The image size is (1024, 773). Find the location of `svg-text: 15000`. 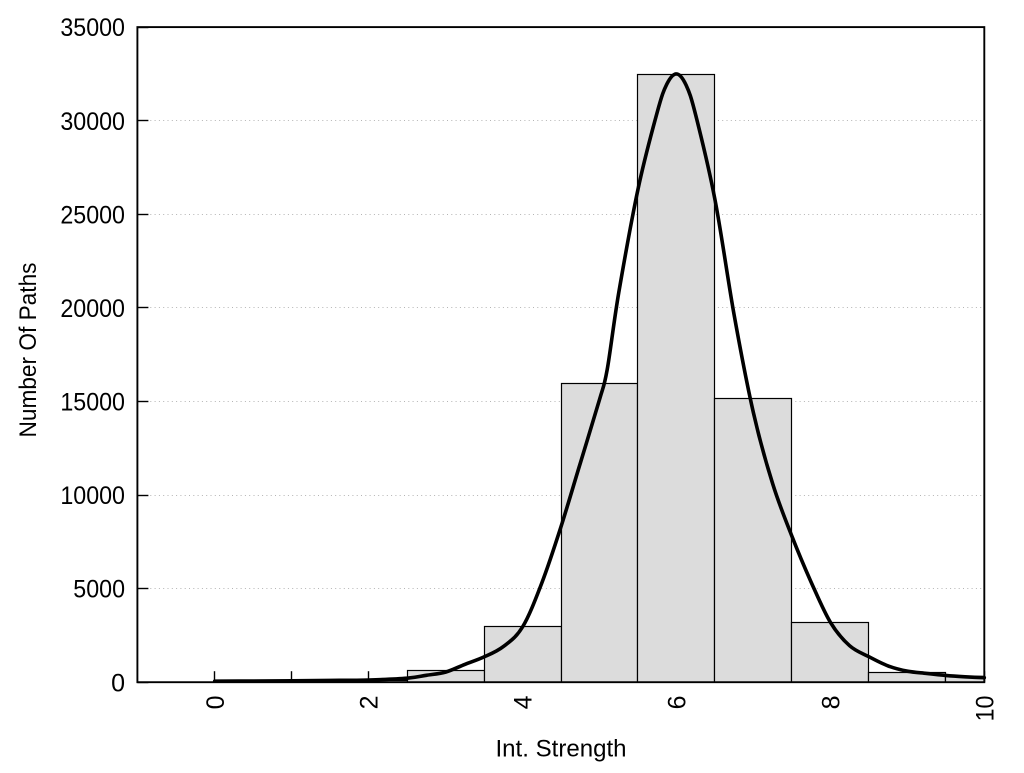

svg-text: 15000 is located at coordinates (92, 403).